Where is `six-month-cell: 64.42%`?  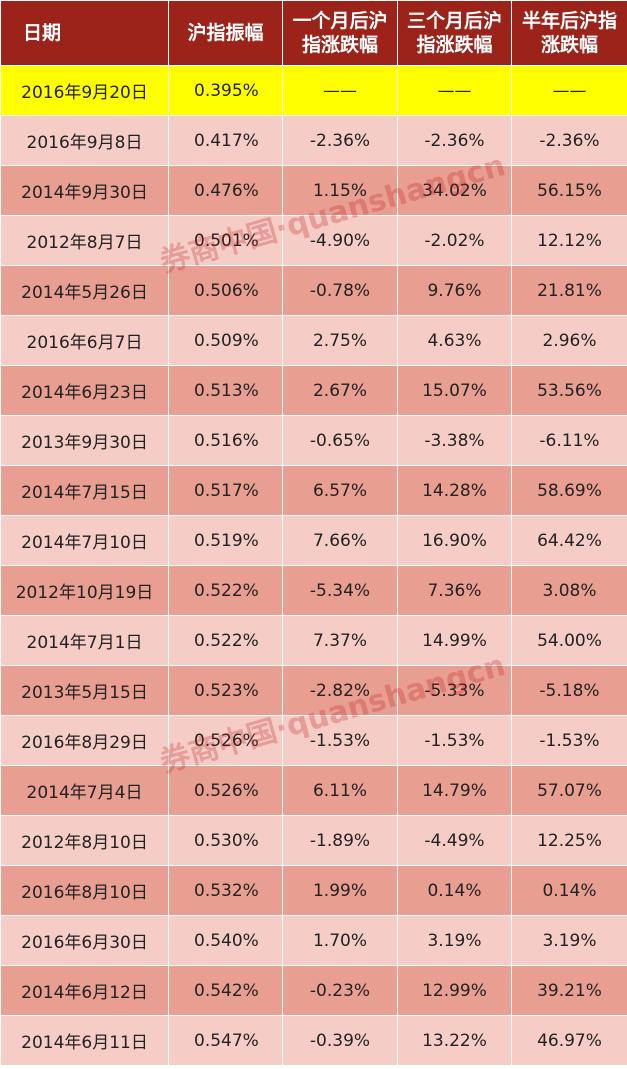 six-month-cell: 64.42% is located at coordinates (569, 540).